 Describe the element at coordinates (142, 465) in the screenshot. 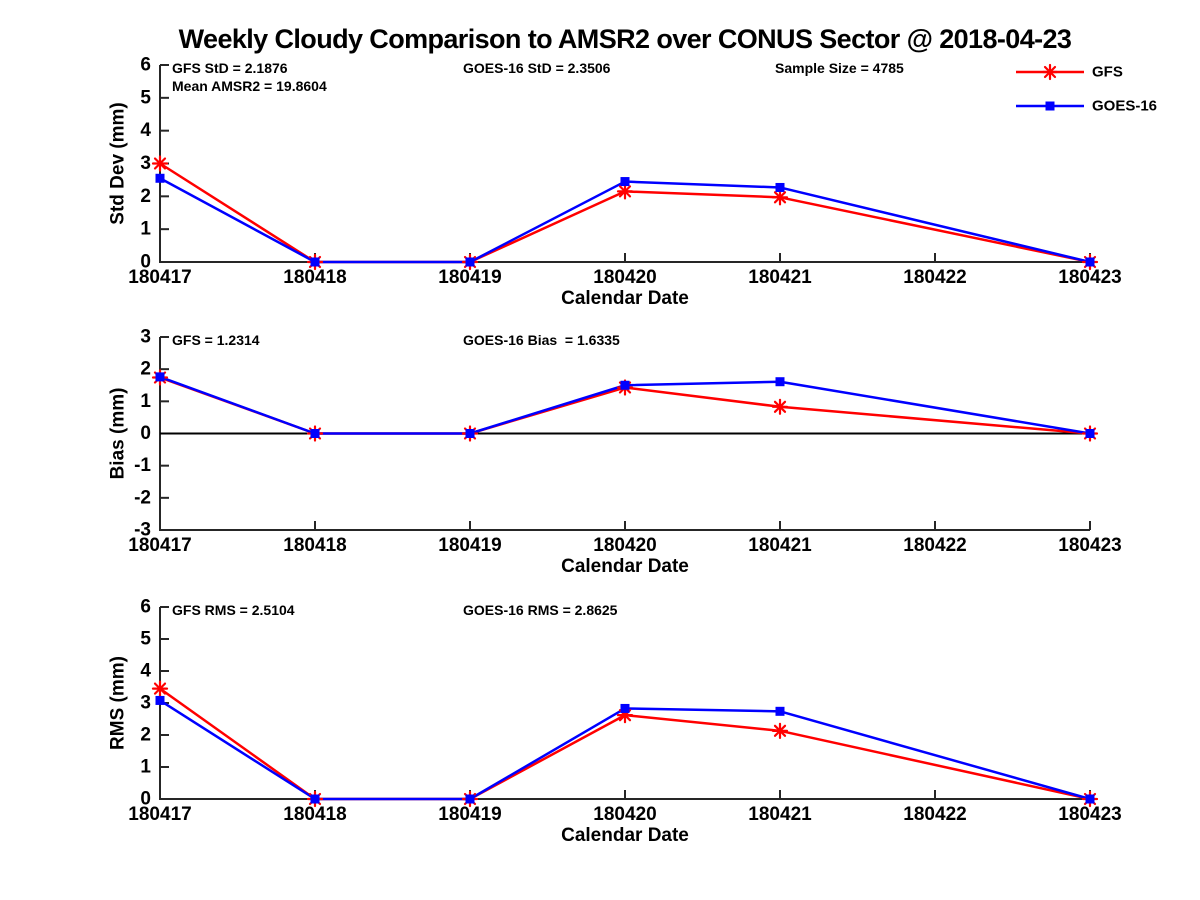

I see `y-tick-label: -1` at that location.